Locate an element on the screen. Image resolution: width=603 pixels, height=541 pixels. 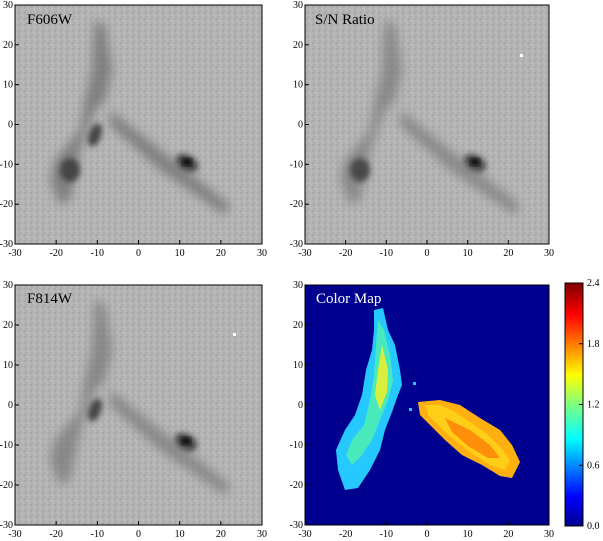
colorbar-ticks: 2.4 1.8 1.2 0.6 0.0 is located at coordinates (589, 405).